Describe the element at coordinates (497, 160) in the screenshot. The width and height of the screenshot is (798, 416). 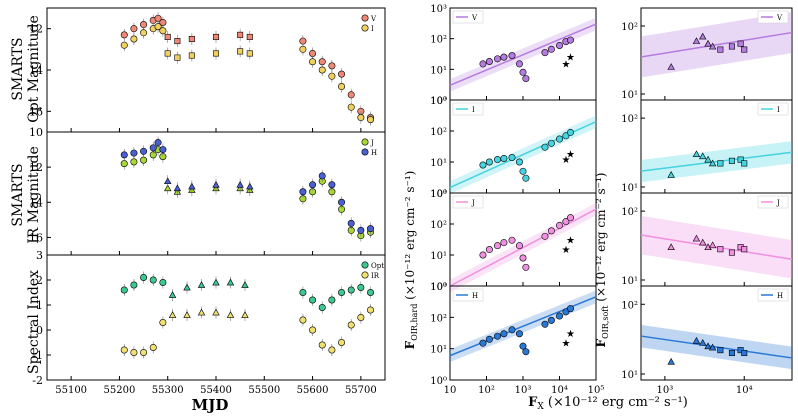
I see `data-point-hard-I` at that location.